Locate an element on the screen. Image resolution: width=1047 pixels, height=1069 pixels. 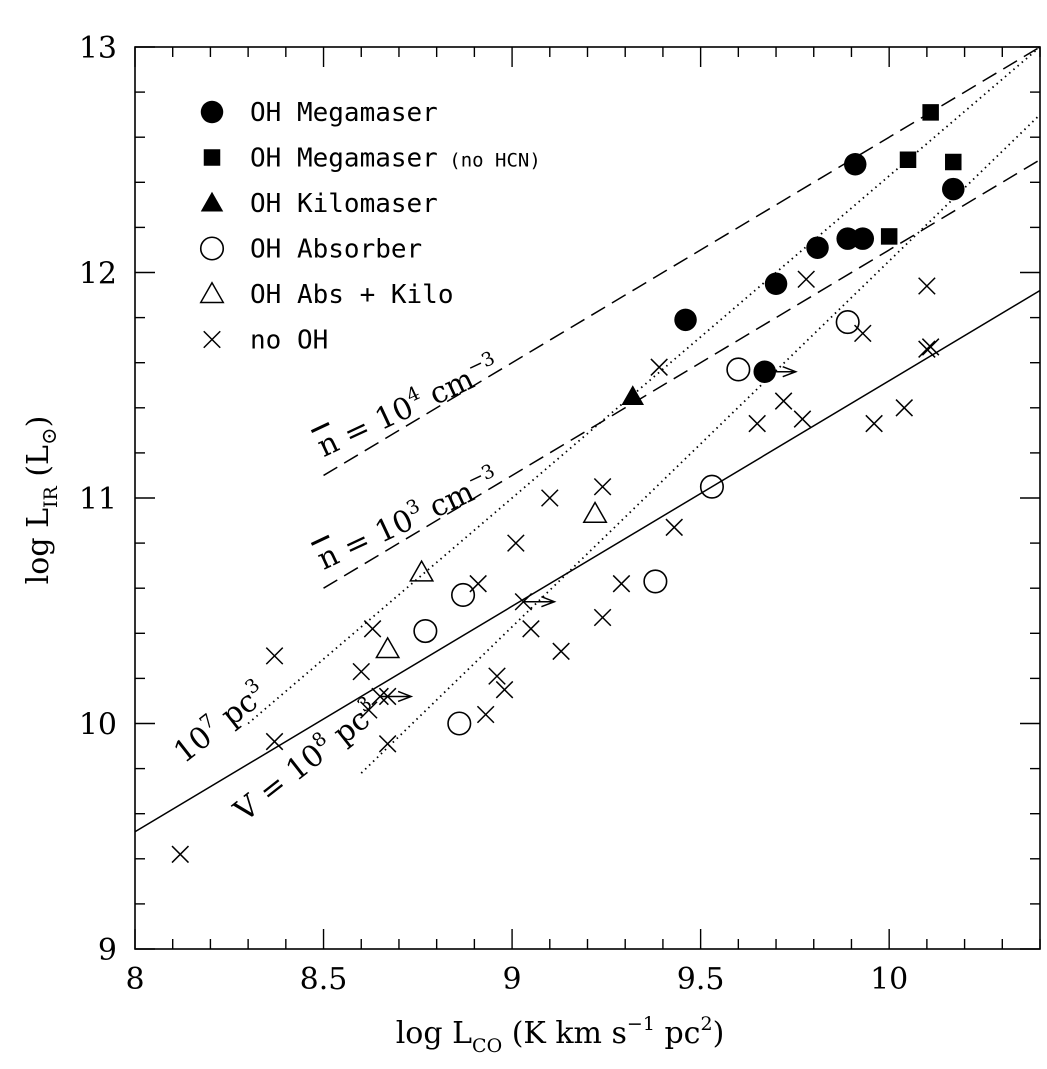
x-tick-label: 9 is located at coordinates (512, 979).